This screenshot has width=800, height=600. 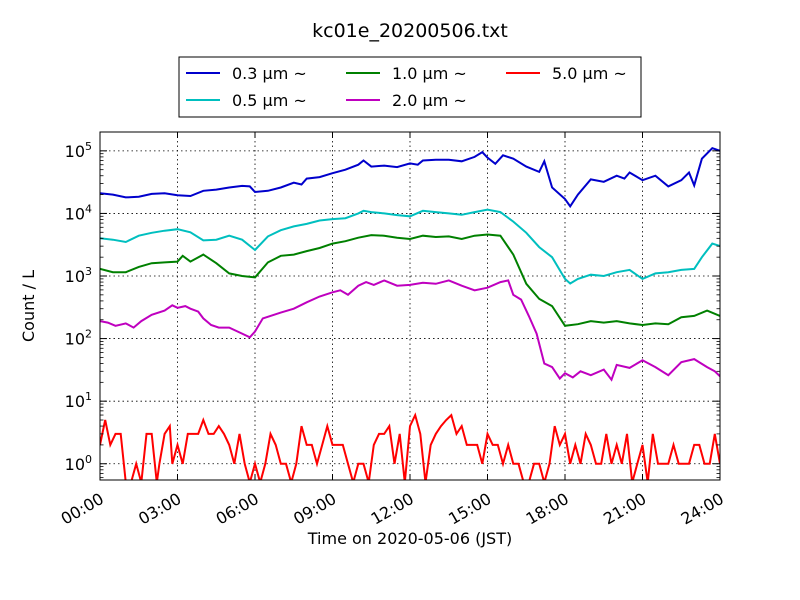 I want to click on y-tick-exponent: 1, so click(x=88, y=396).